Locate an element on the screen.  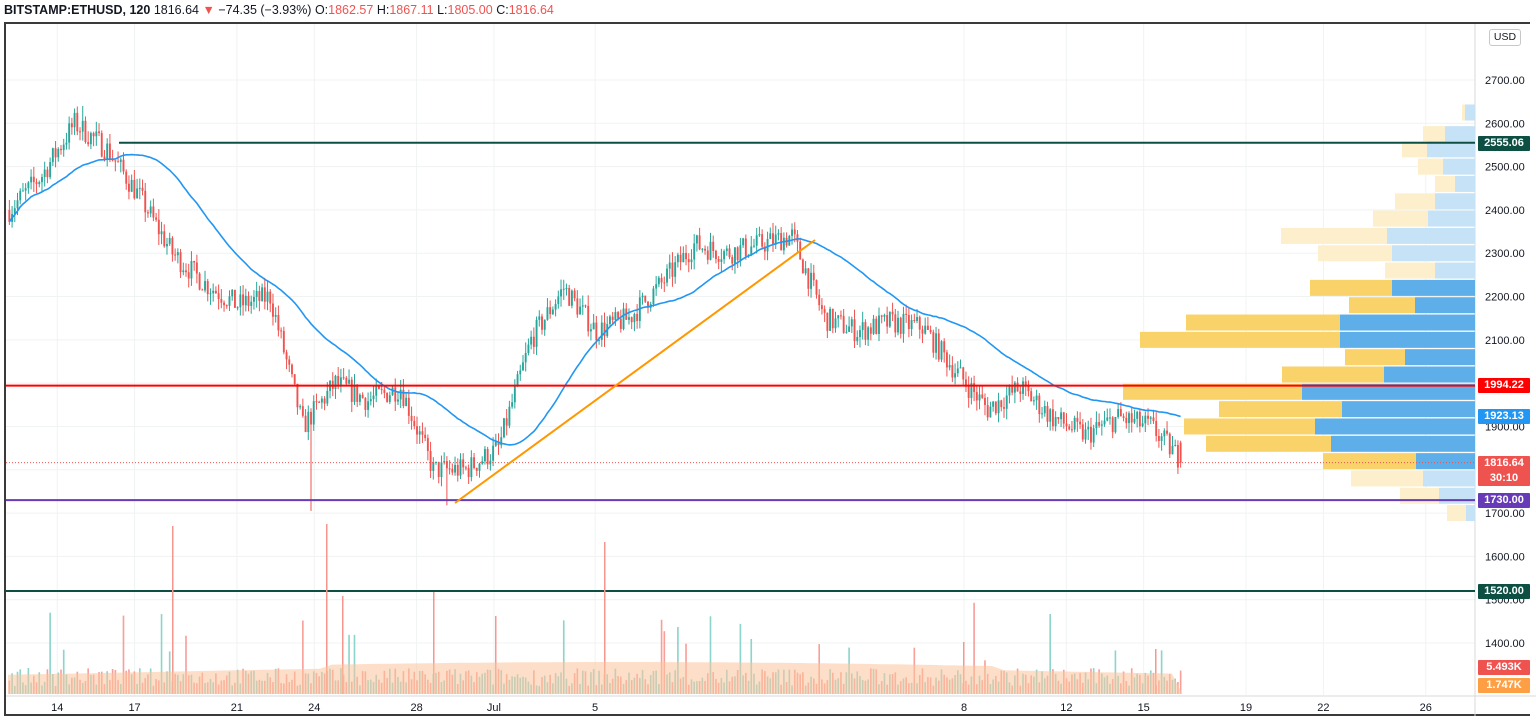
last-price: 1816.64 is located at coordinates (176, 10).